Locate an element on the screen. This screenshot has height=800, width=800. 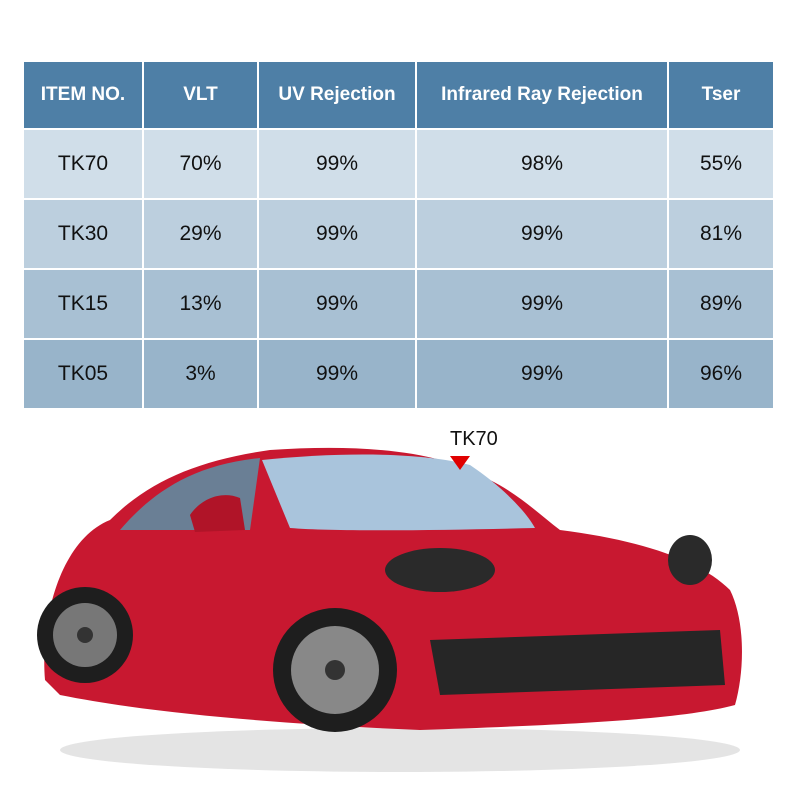
table-row: TK05 3% 99% 99% 96% is located at coordinates (398, 374).